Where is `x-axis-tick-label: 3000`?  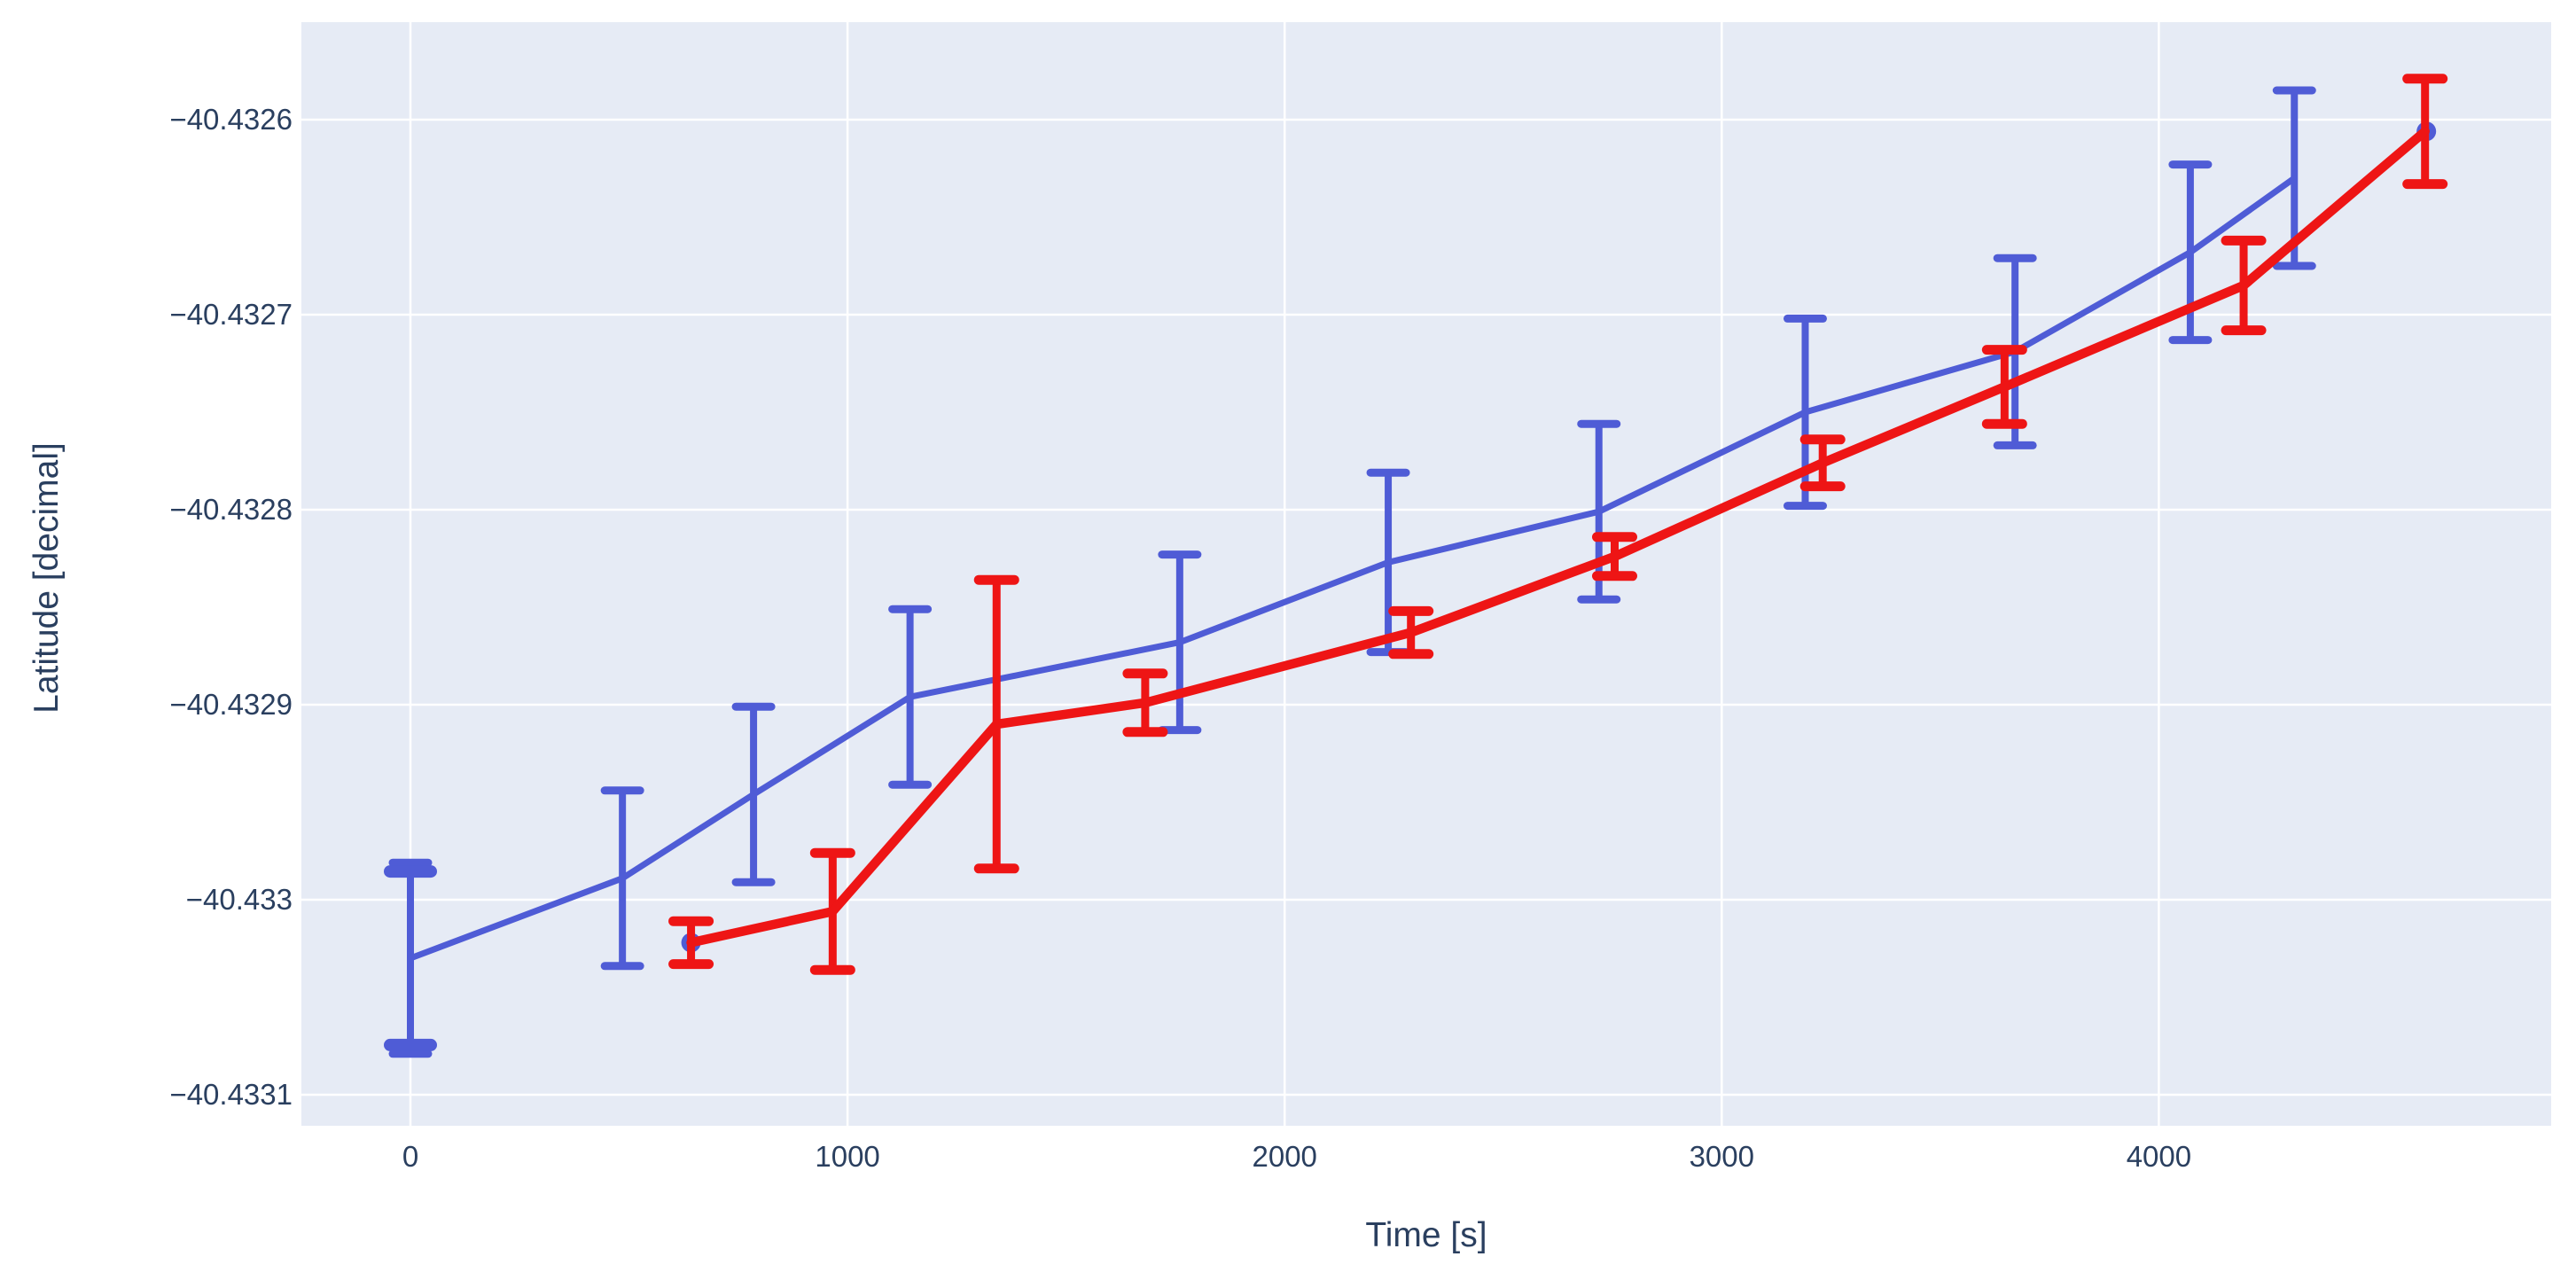 x-axis-tick-label: 3000 is located at coordinates (1722, 1156).